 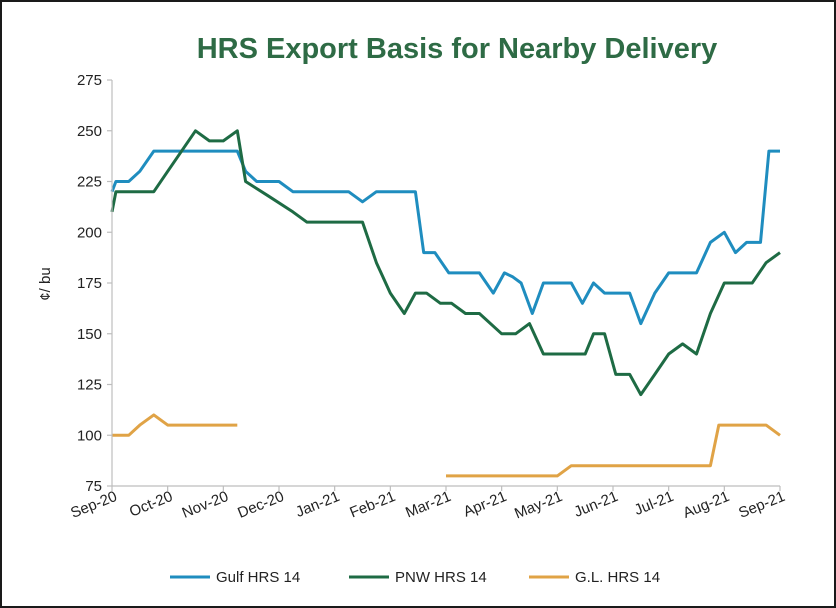 I want to click on y-tick-label: 250, so click(x=89, y=131).